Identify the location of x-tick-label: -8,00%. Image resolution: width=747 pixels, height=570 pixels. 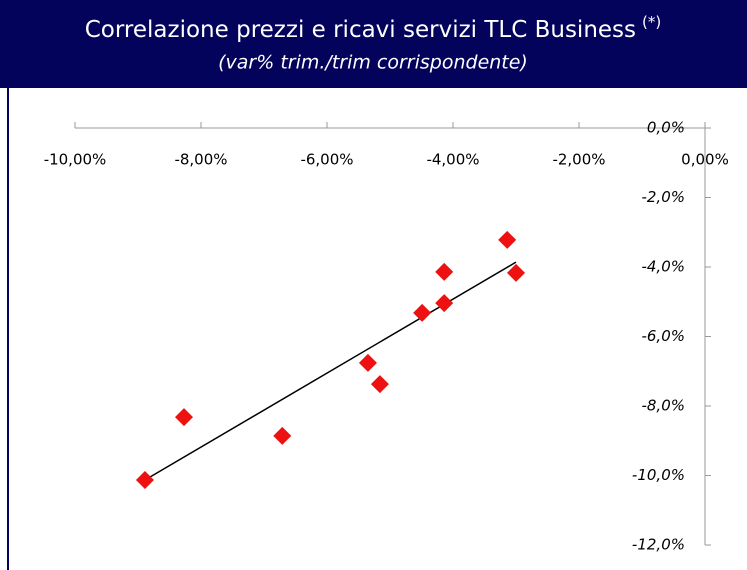
(200, 160).